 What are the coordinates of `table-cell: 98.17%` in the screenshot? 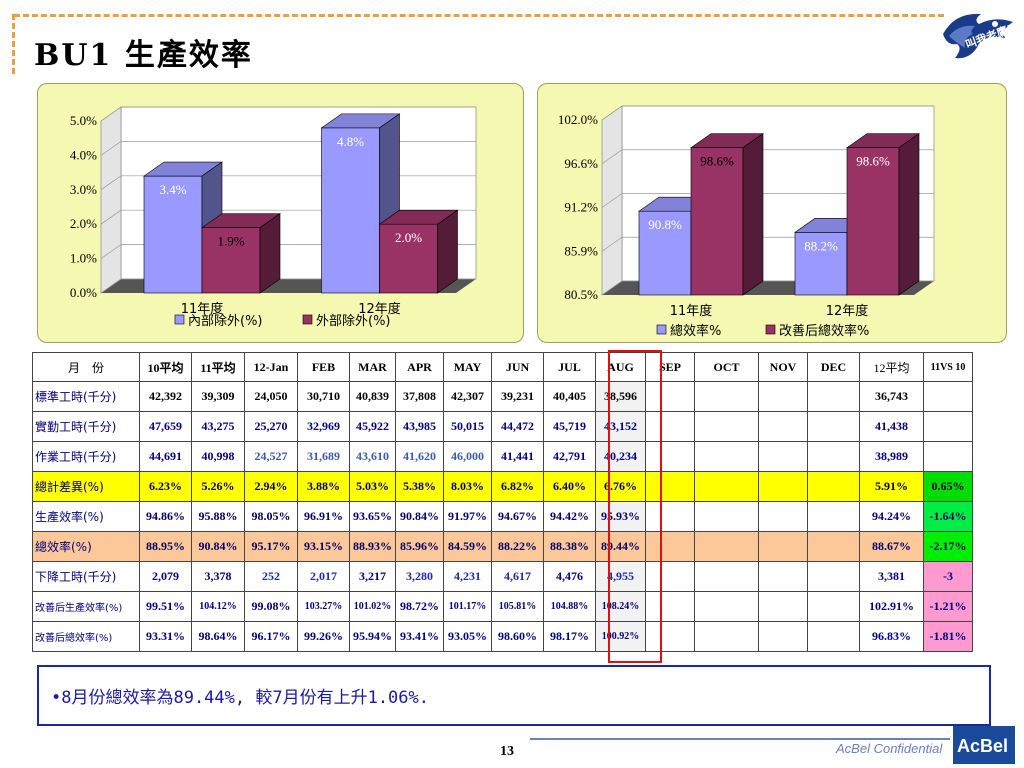 It's located at (569, 636).